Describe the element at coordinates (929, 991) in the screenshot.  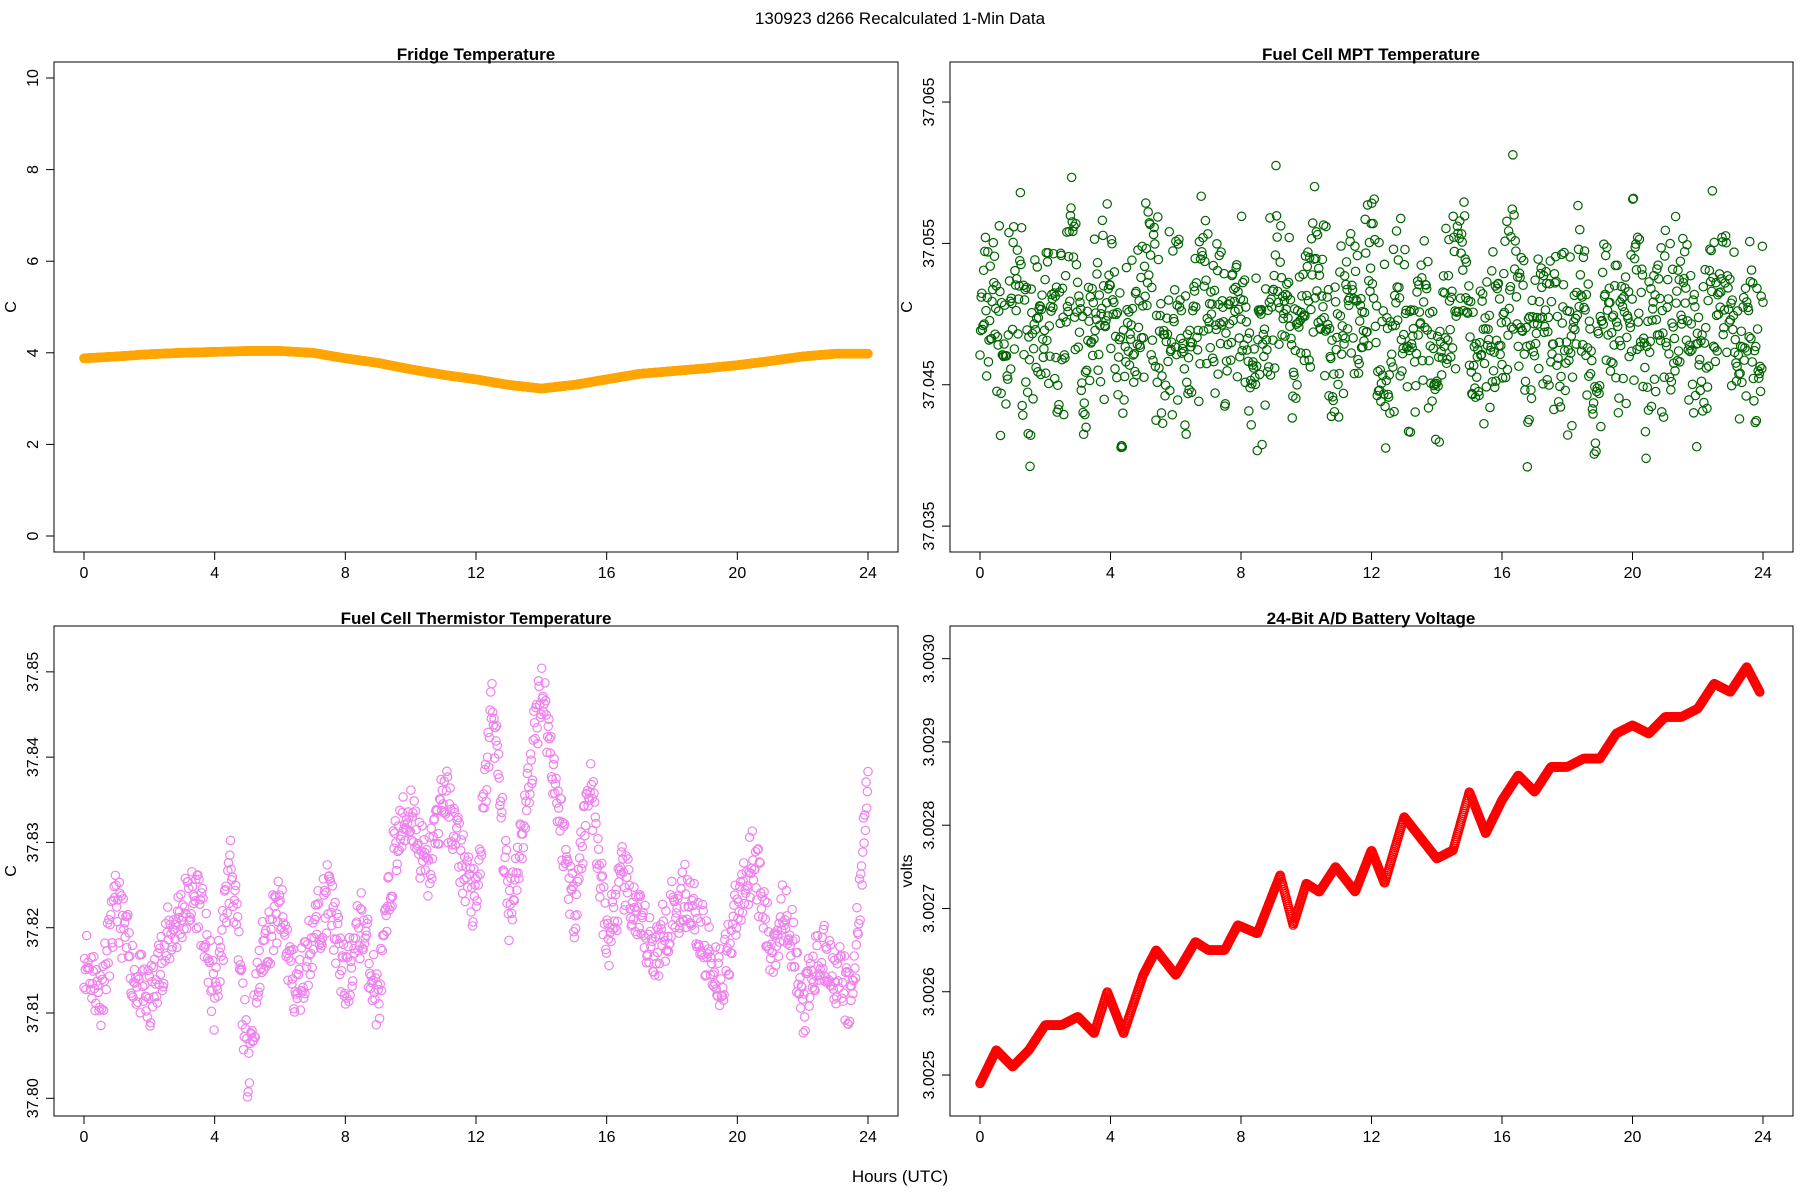
I see `y-tick-label: 3.0026` at that location.